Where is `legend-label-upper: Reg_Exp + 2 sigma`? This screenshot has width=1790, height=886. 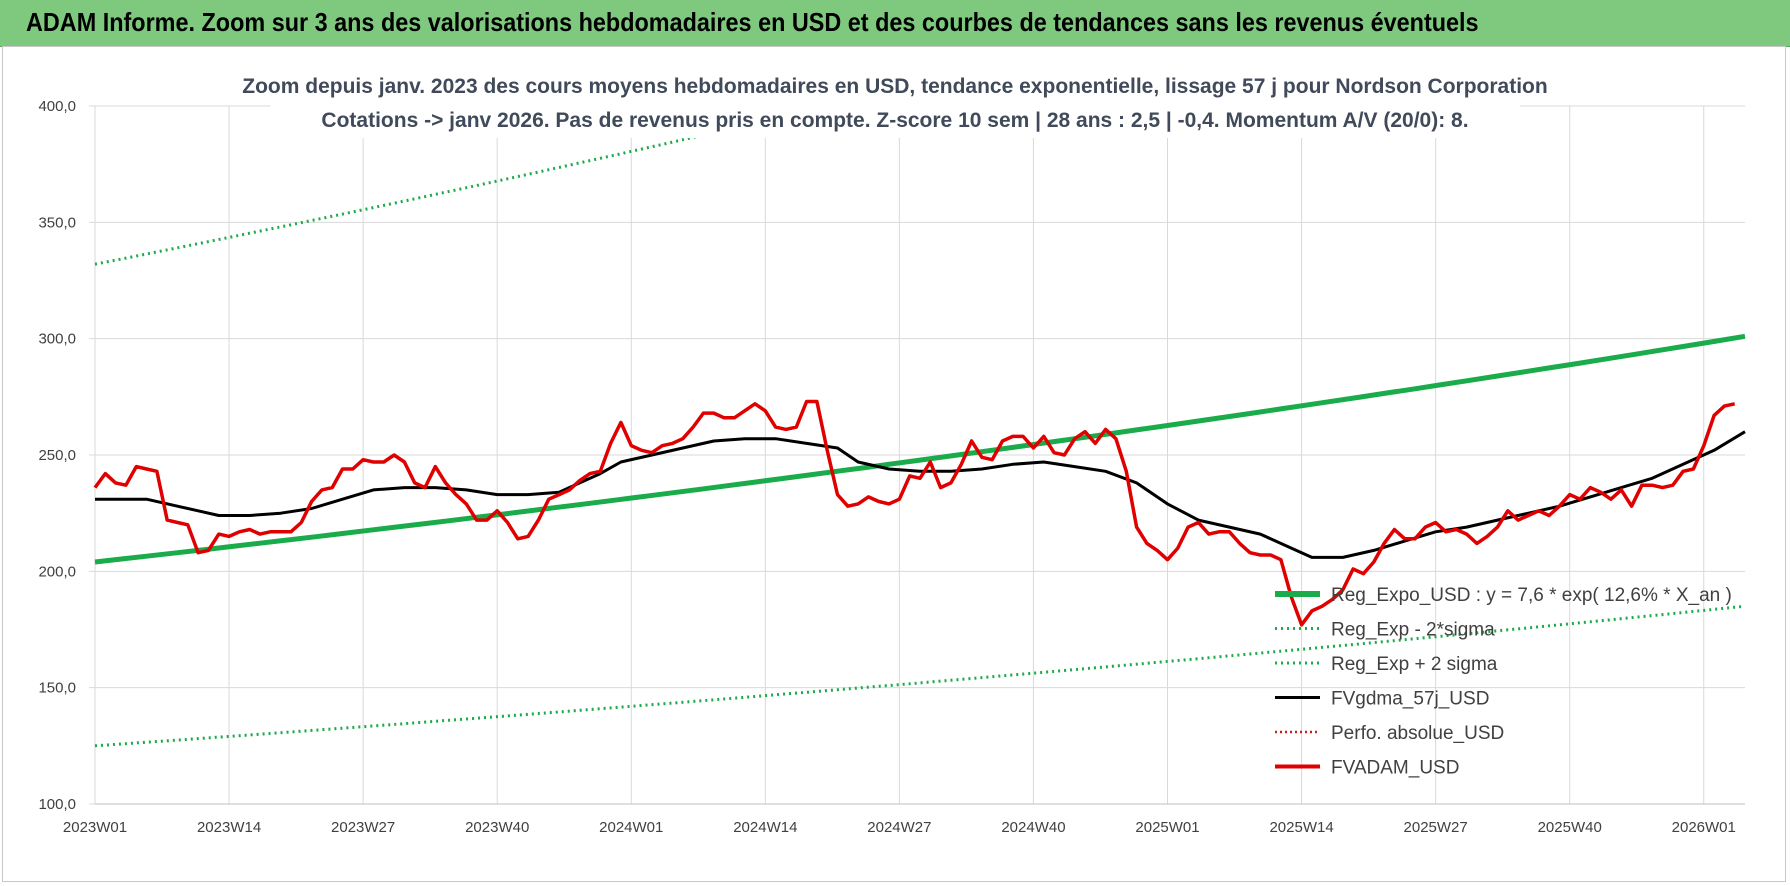
legend-label-upper: Reg_Exp + 2 sigma is located at coordinates (1414, 664).